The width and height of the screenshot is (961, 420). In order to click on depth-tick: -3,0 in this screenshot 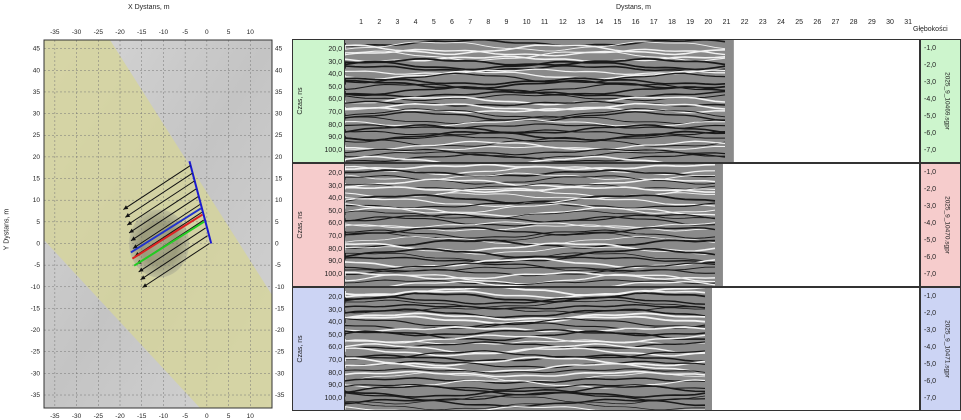, I will do `click(930, 206)`.